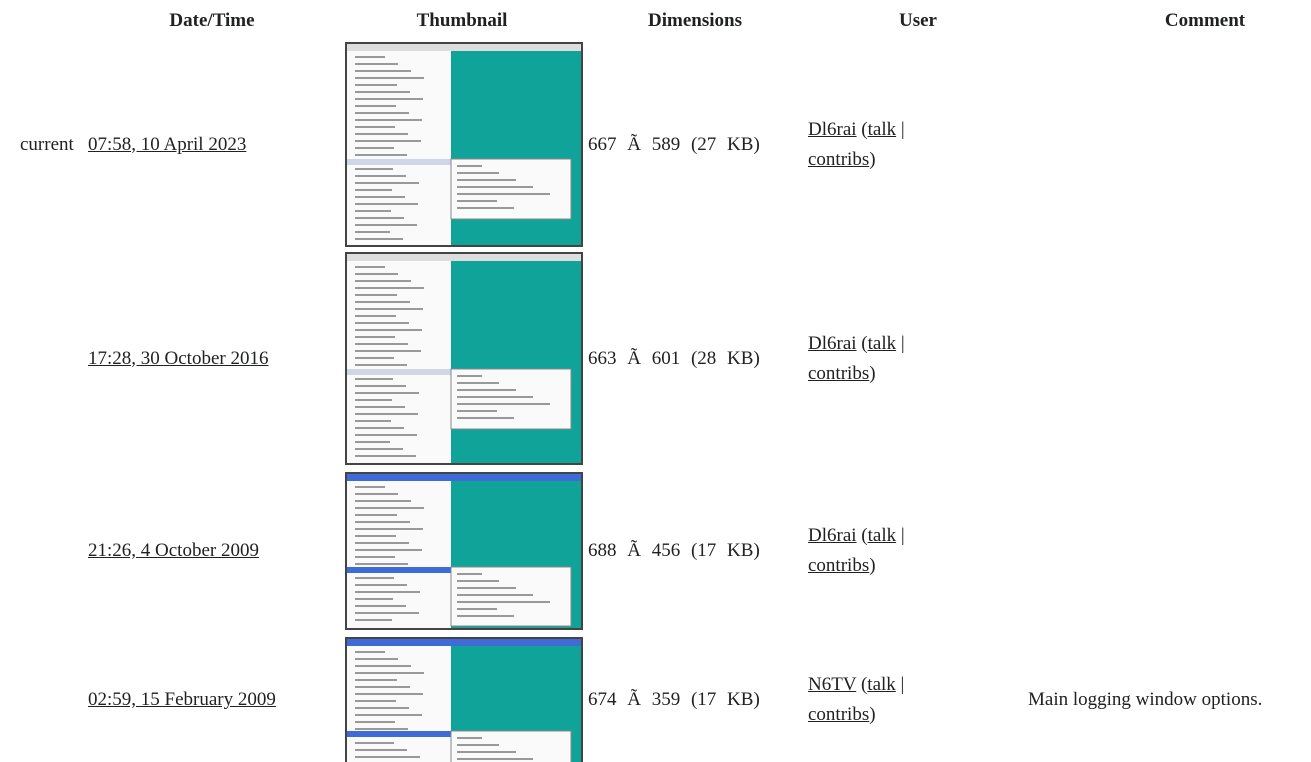 The width and height of the screenshot is (1311, 762). Describe the element at coordinates (832, 684) in the screenshot. I see `user-link: N6TV` at that location.